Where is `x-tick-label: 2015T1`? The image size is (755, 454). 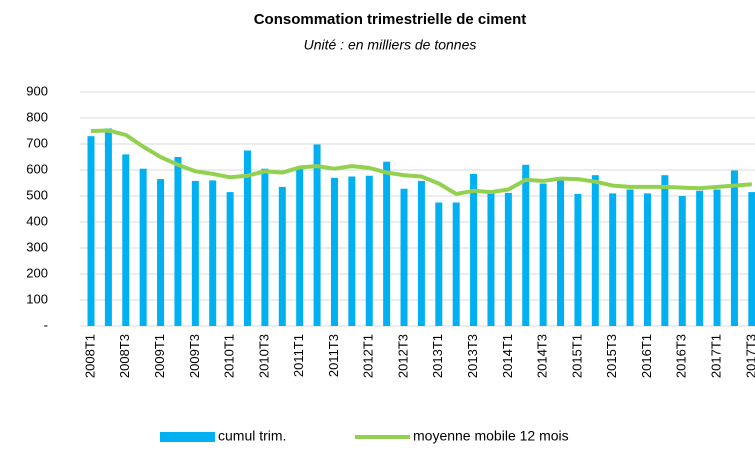 x-tick-label: 2015T1 is located at coordinates (576, 356).